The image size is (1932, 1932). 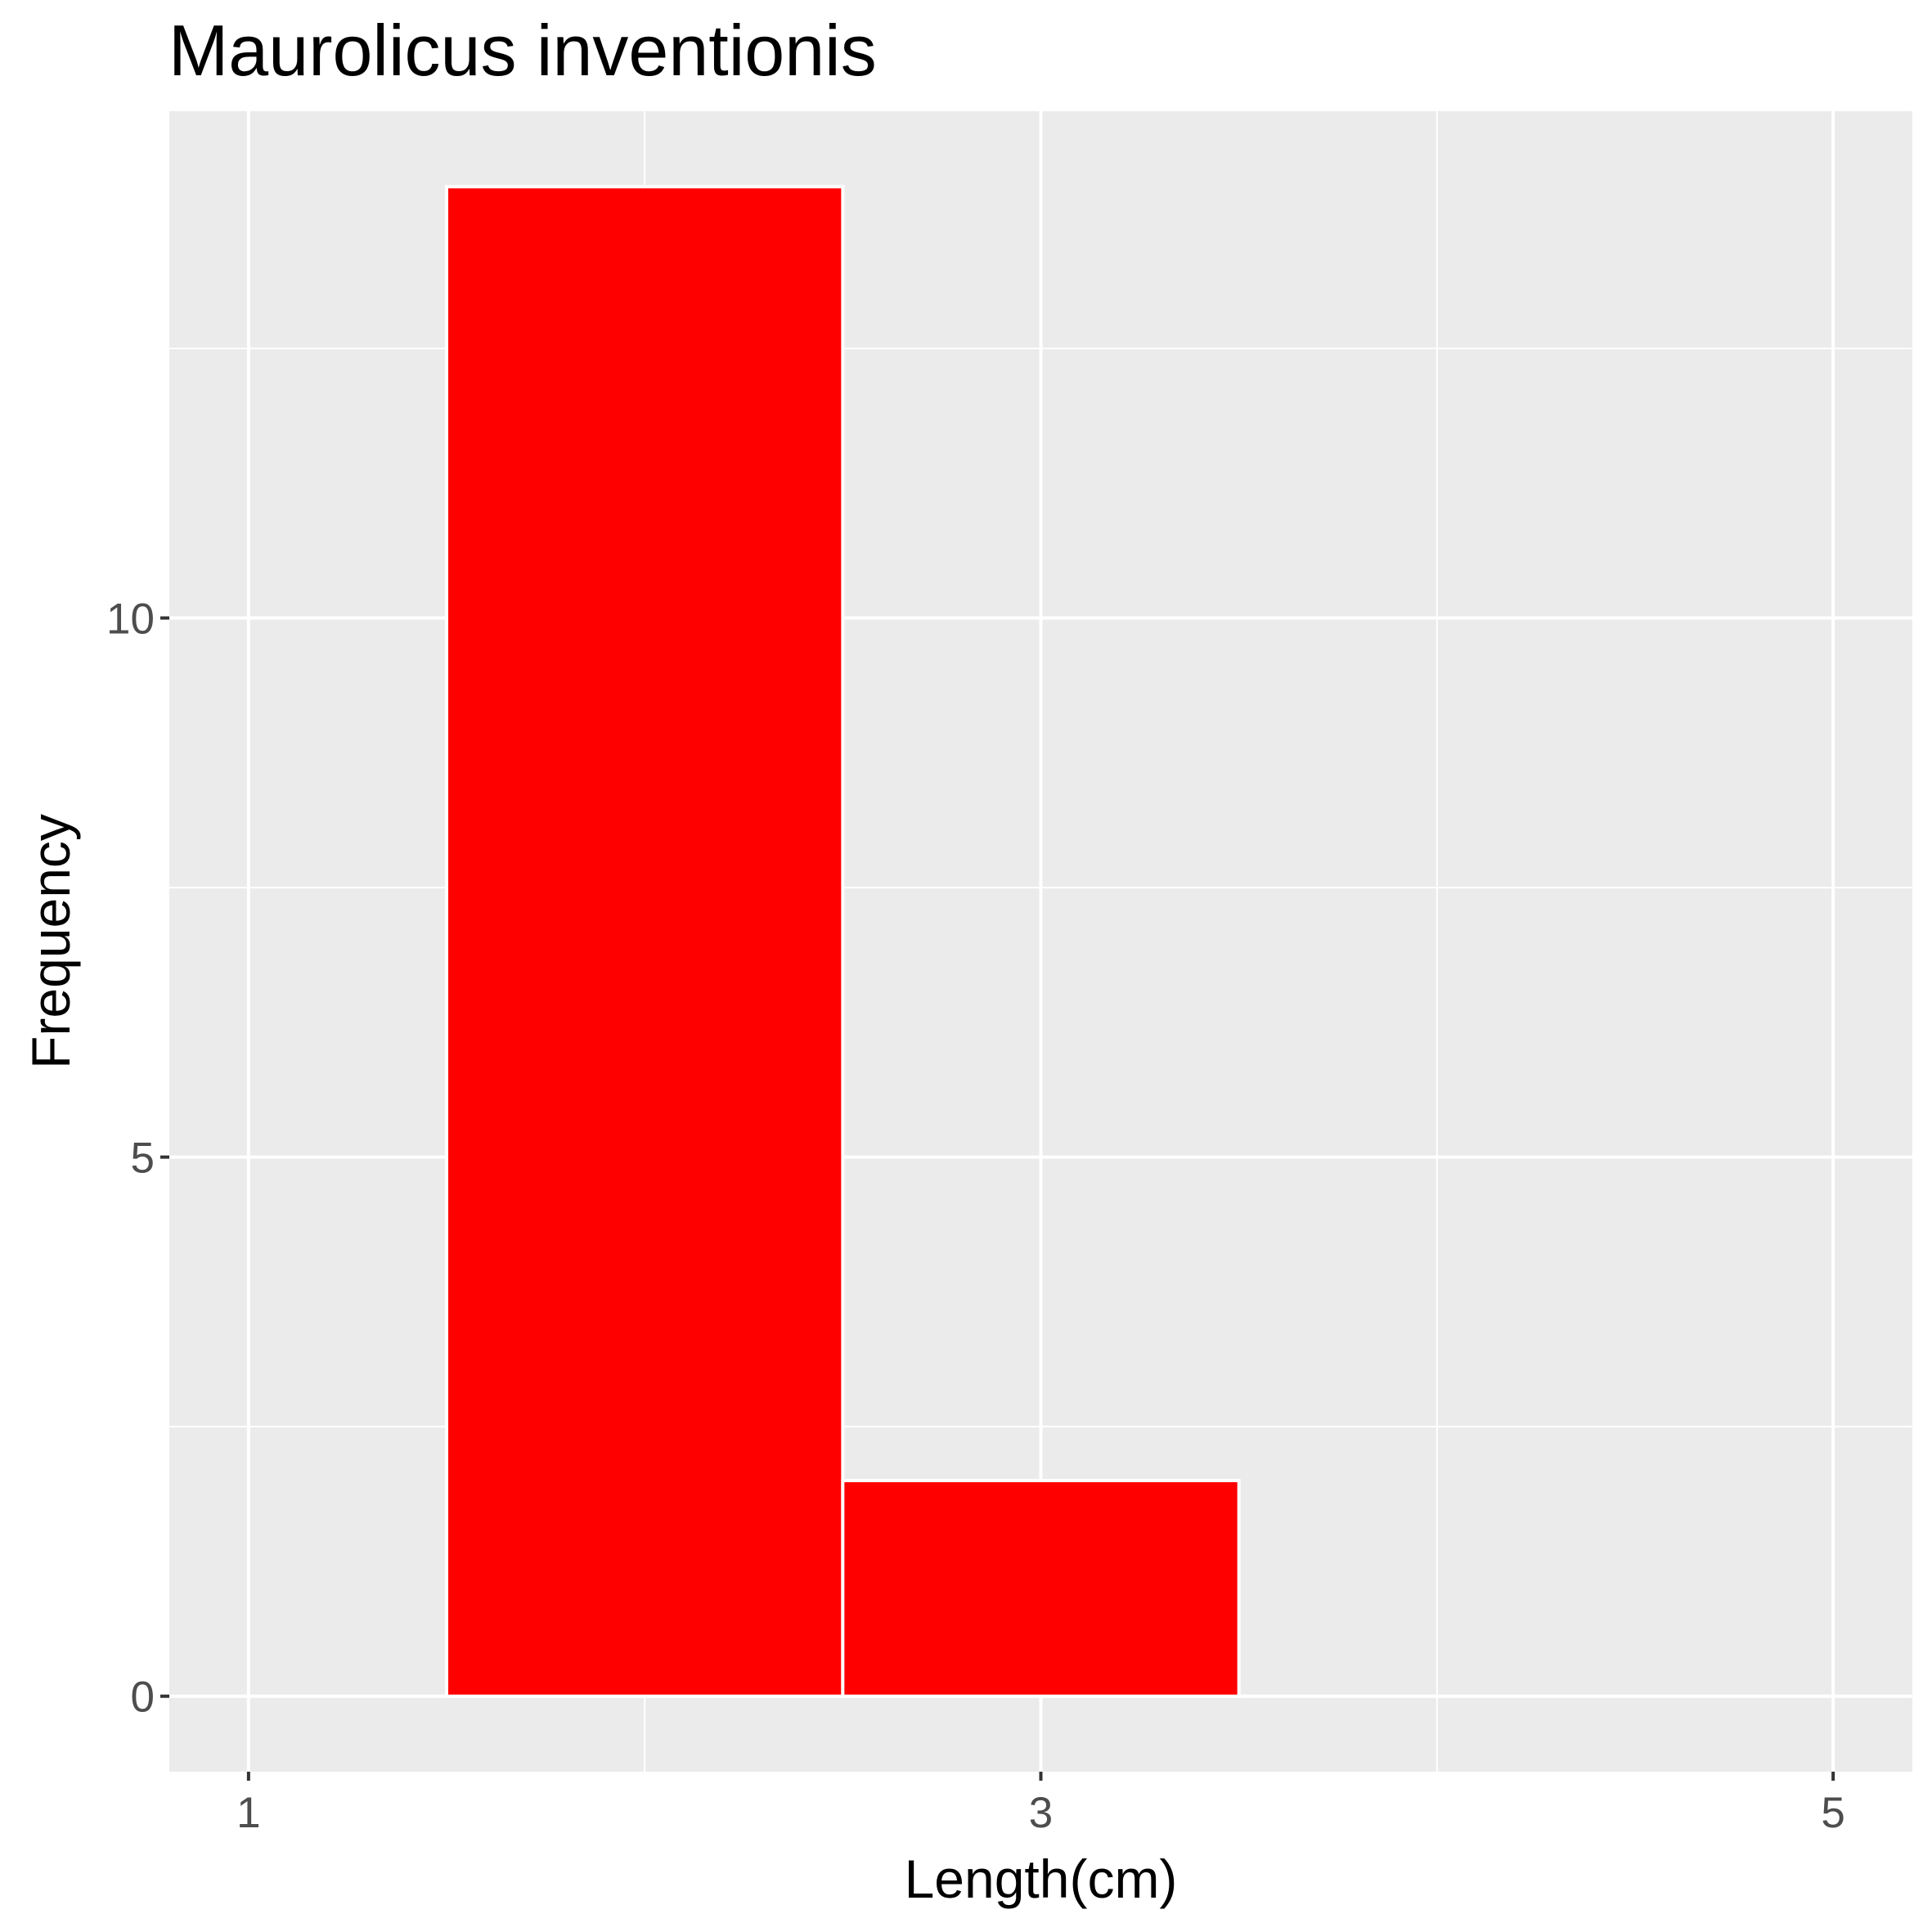 What do you see at coordinates (143, 1698) in the screenshot?
I see `y-tick-label: 0` at bounding box center [143, 1698].